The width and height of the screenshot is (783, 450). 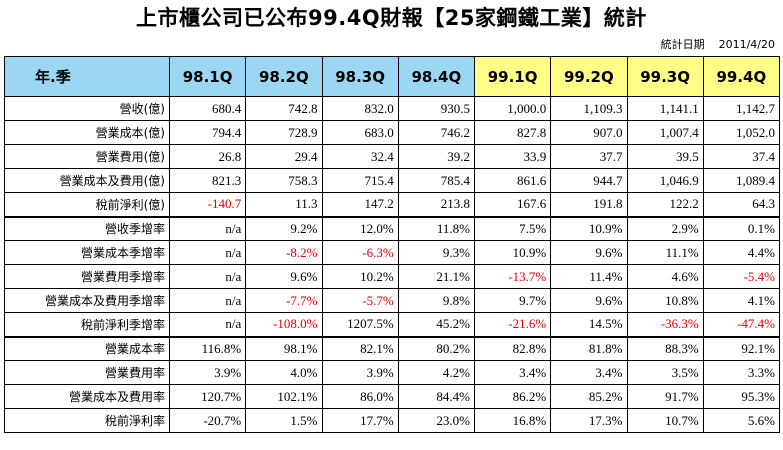 I want to click on table-cell: 5.6%, so click(x=741, y=420).